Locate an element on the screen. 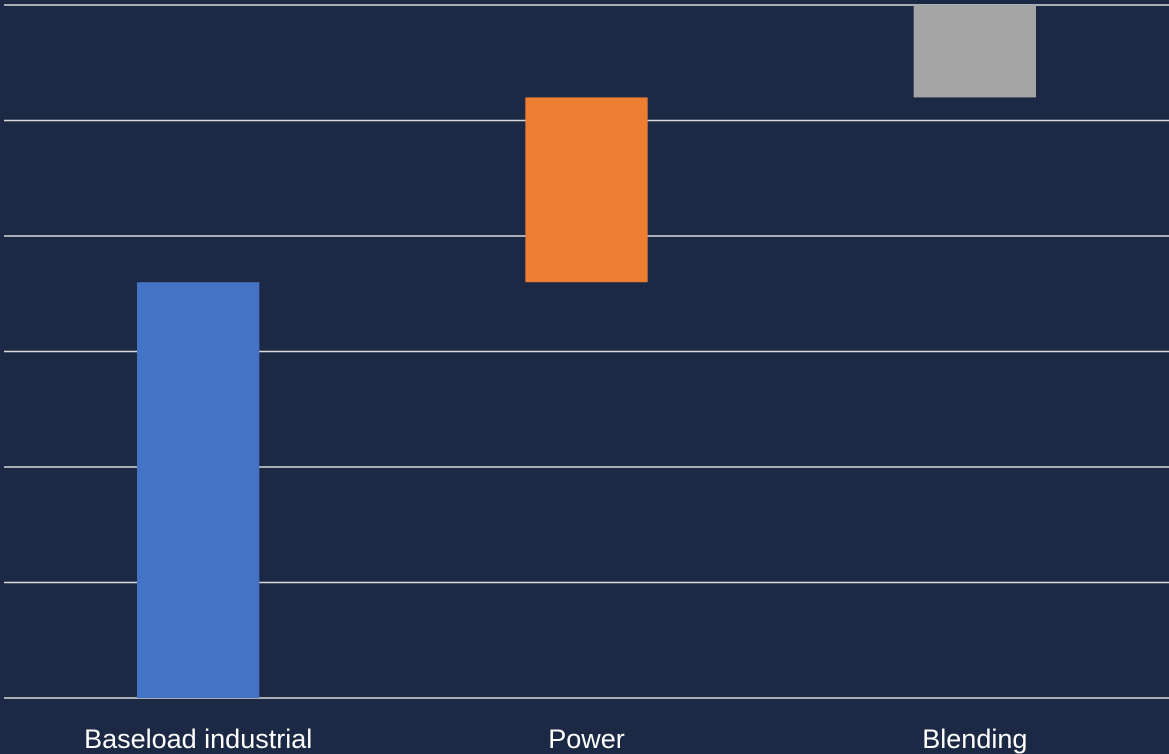 The height and width of the screenshot is (754, 1169). x-tick-label: Blending is located at coordinates (974, 739).